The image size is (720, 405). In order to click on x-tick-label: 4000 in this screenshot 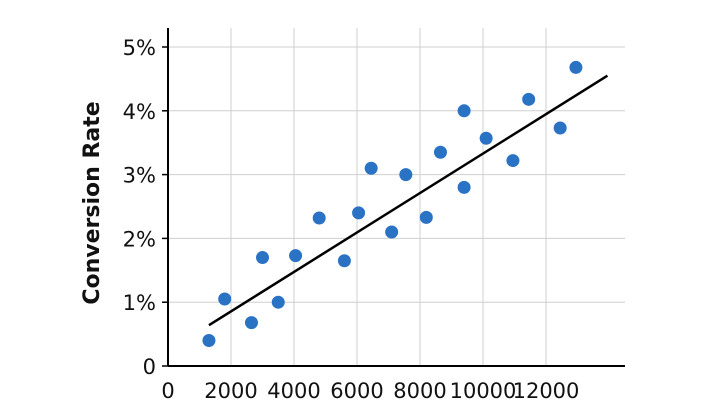, I will do `click(293, 391)`.